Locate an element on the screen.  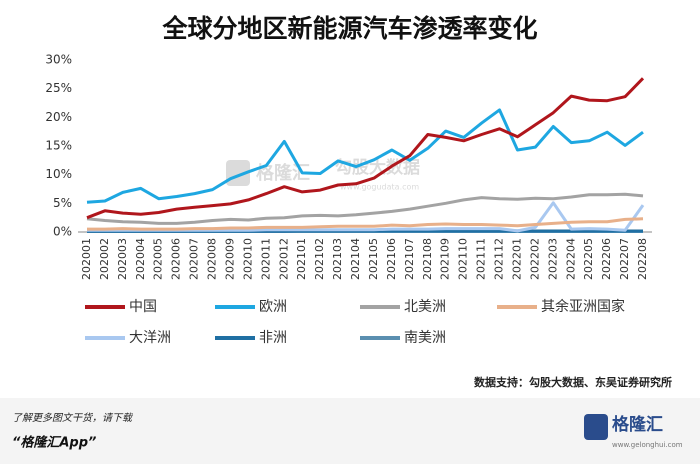
x-tick-label: 202107 is located at coordinates (409, 259).